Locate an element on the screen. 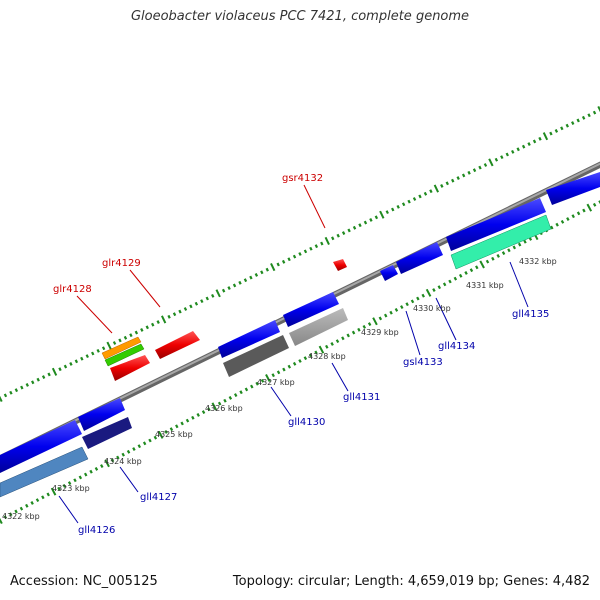 This screenshot has height=600, width=600. gene-gll4126 is located at coordinates (44, 472).